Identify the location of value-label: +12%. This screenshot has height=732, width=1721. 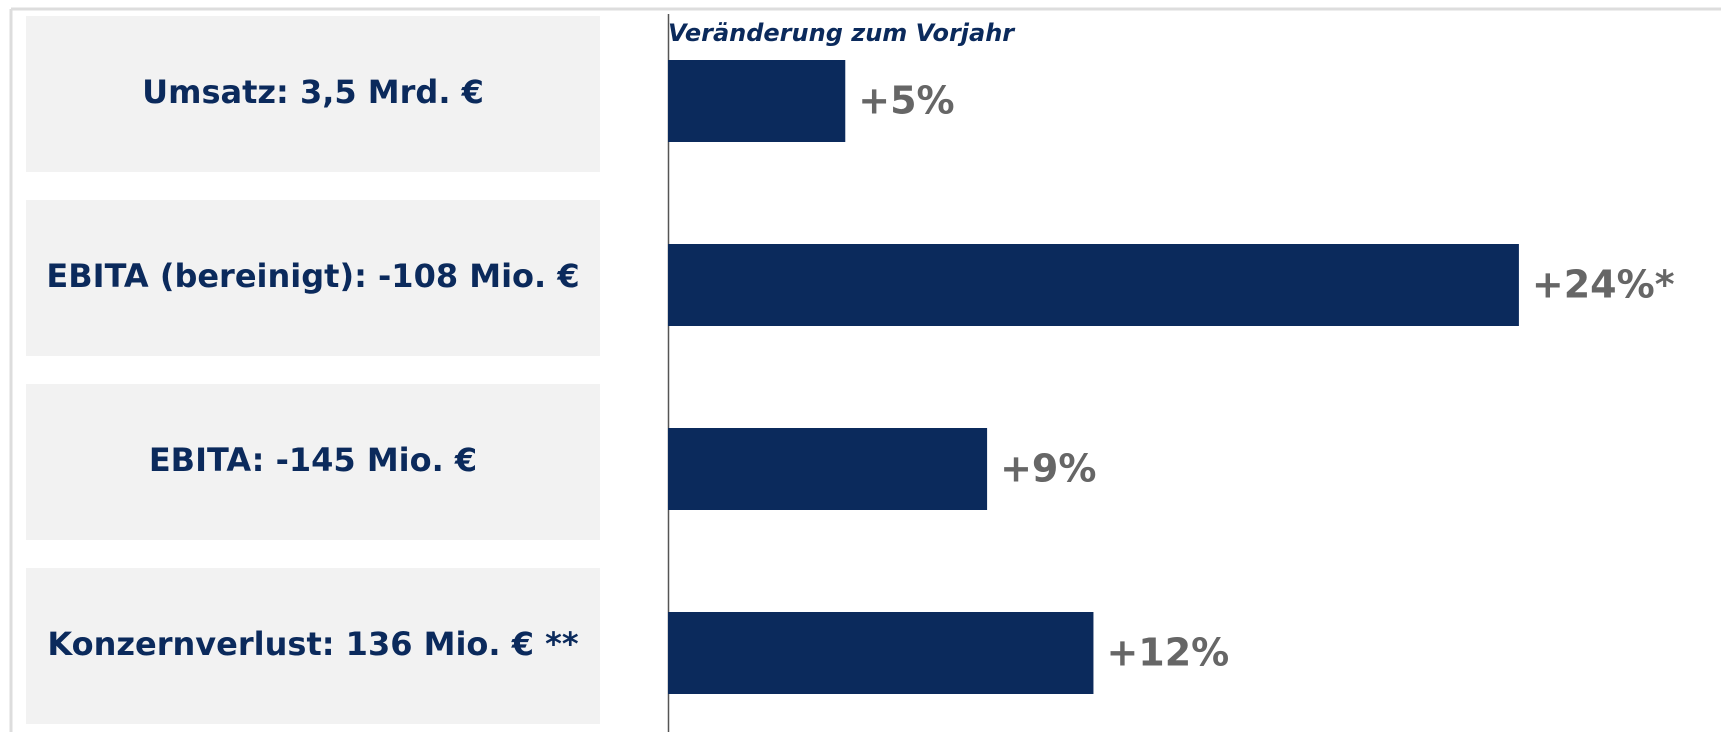
(1167, 653).